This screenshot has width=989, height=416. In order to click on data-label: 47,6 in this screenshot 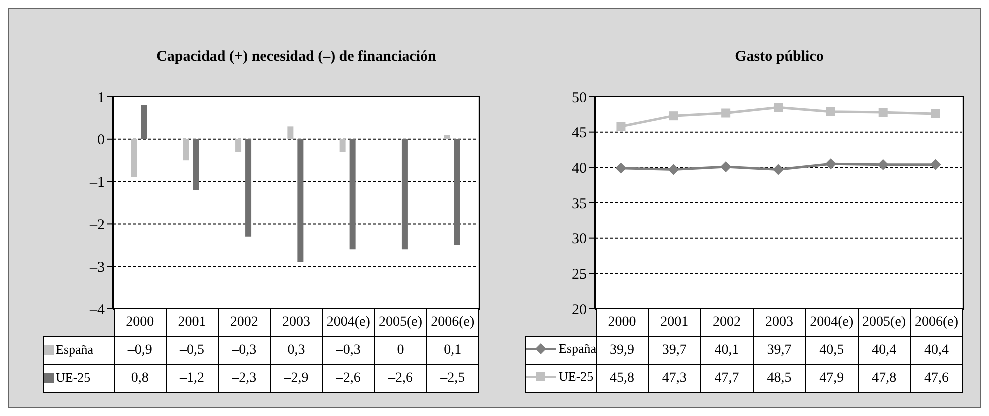, I will do `click(936, 378)`.